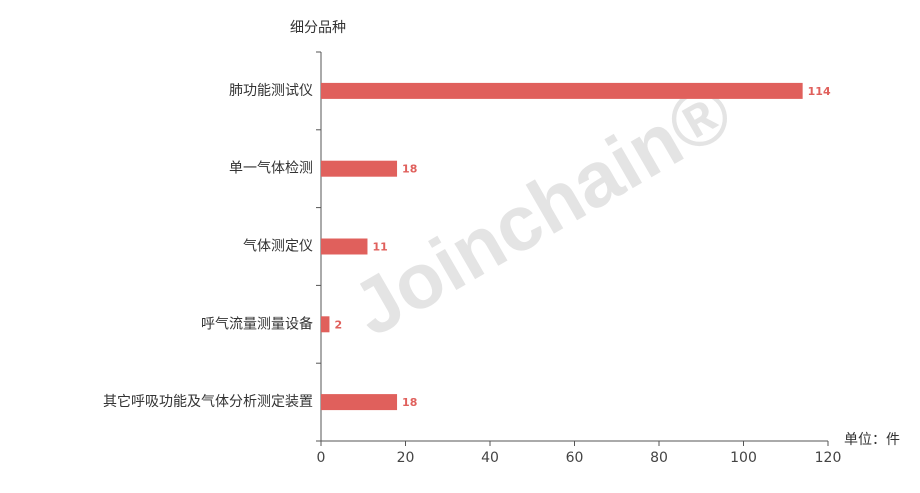 The image size is (920, 493). What do you see at coordinates (271, 91) in the screenshot?
I see `y-tick-label: 肺功能测试仪` at bounding box center [271, 91].